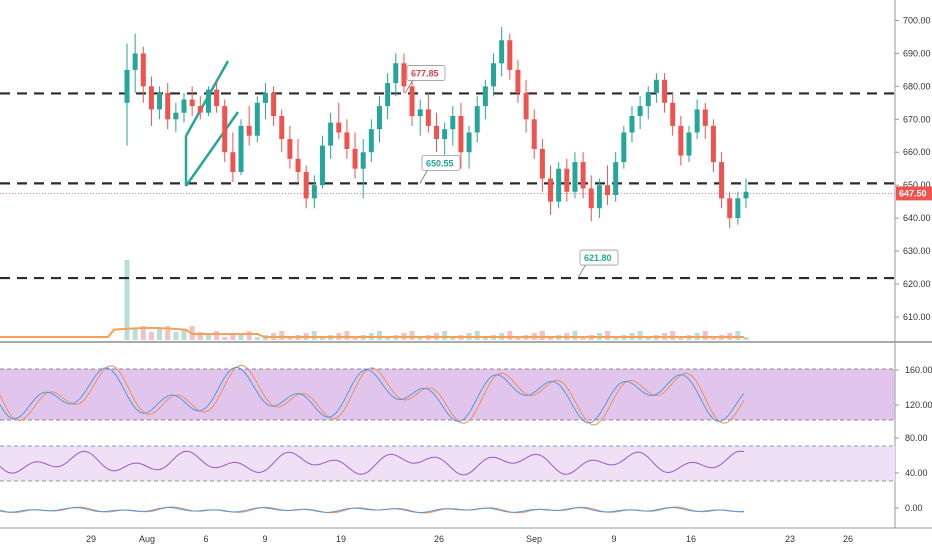 The image size is (932, 555). What do you see at coordinates (790, 539) in the screenshot?
I see `date-tick-label: 23` at bounding box center [790, 539].